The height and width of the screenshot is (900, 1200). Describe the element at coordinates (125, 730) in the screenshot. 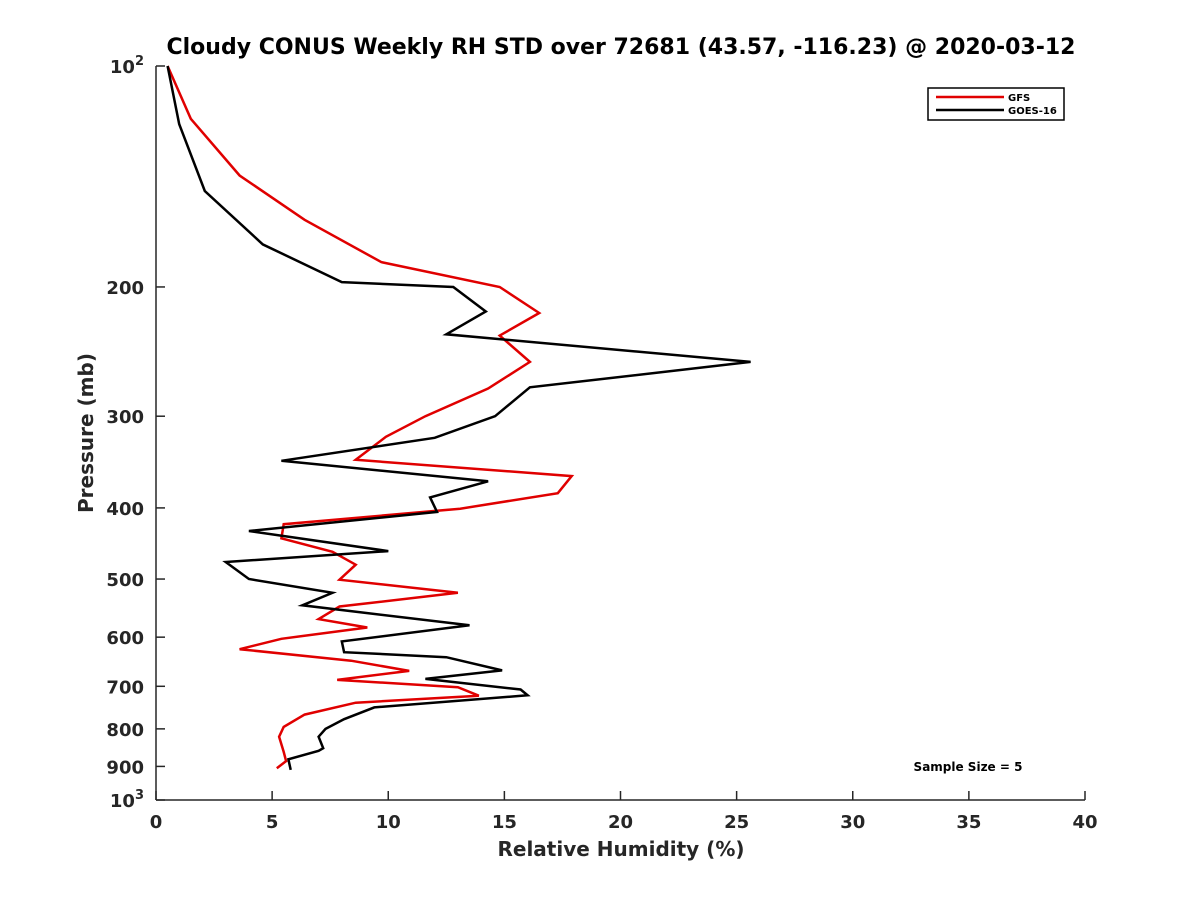

I see `y-tick-label: 800` at that location.